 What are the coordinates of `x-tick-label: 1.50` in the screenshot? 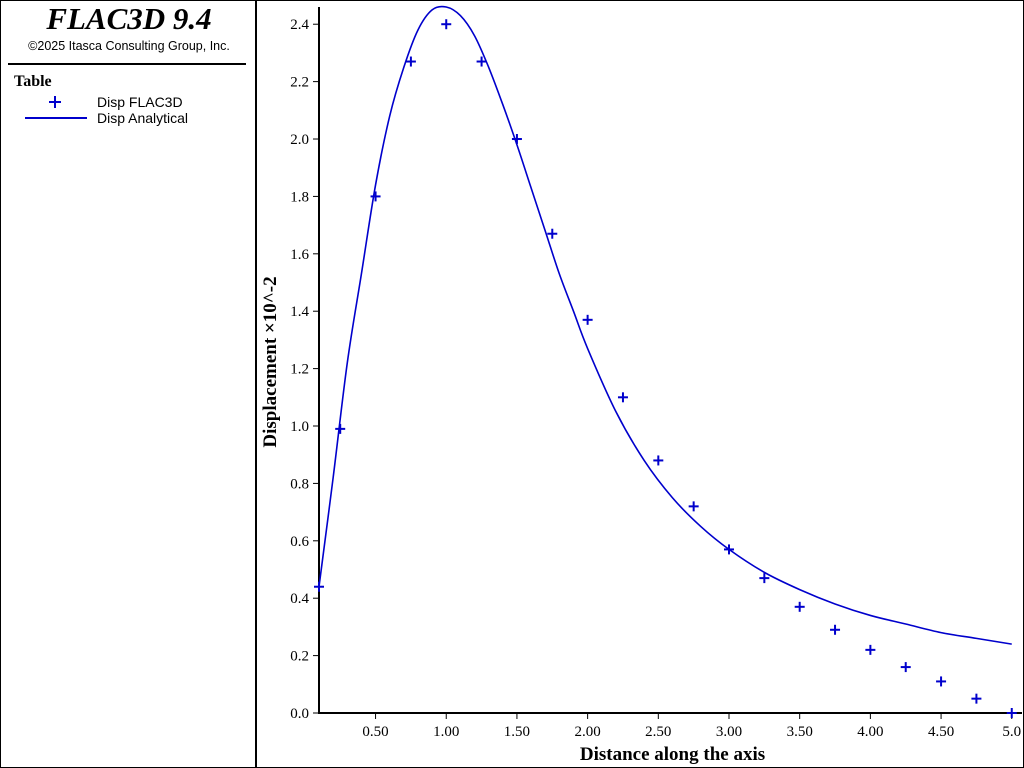 It's located at (517, 732).